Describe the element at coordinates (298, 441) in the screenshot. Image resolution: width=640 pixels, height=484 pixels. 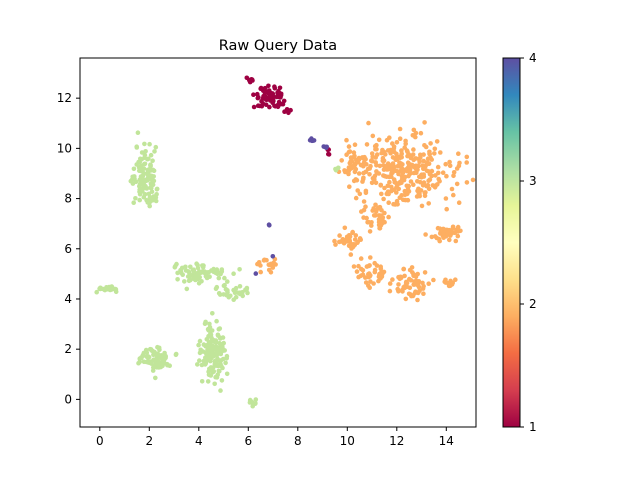
I see `x-tick-label: 8` at that location.